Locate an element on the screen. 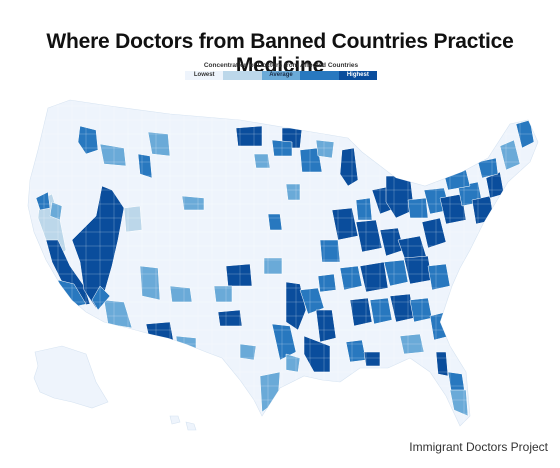 This screenshot has height=468, width=560. legend-scale: Lowest Average Highest is located at coordinates (281, 75).